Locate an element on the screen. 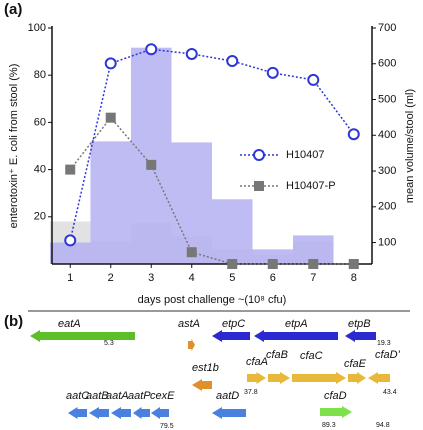 This screenshot has height=430, width=423. panel-label: (b) is located at coordinates (13, 321).